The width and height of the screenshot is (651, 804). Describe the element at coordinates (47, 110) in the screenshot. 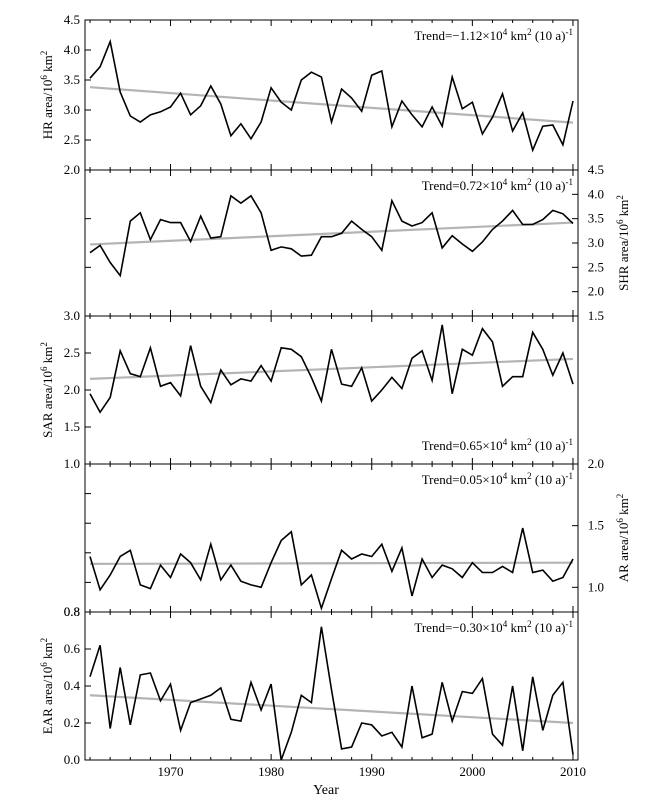

I see `y-axis-label-main: HR area/10` at that location.